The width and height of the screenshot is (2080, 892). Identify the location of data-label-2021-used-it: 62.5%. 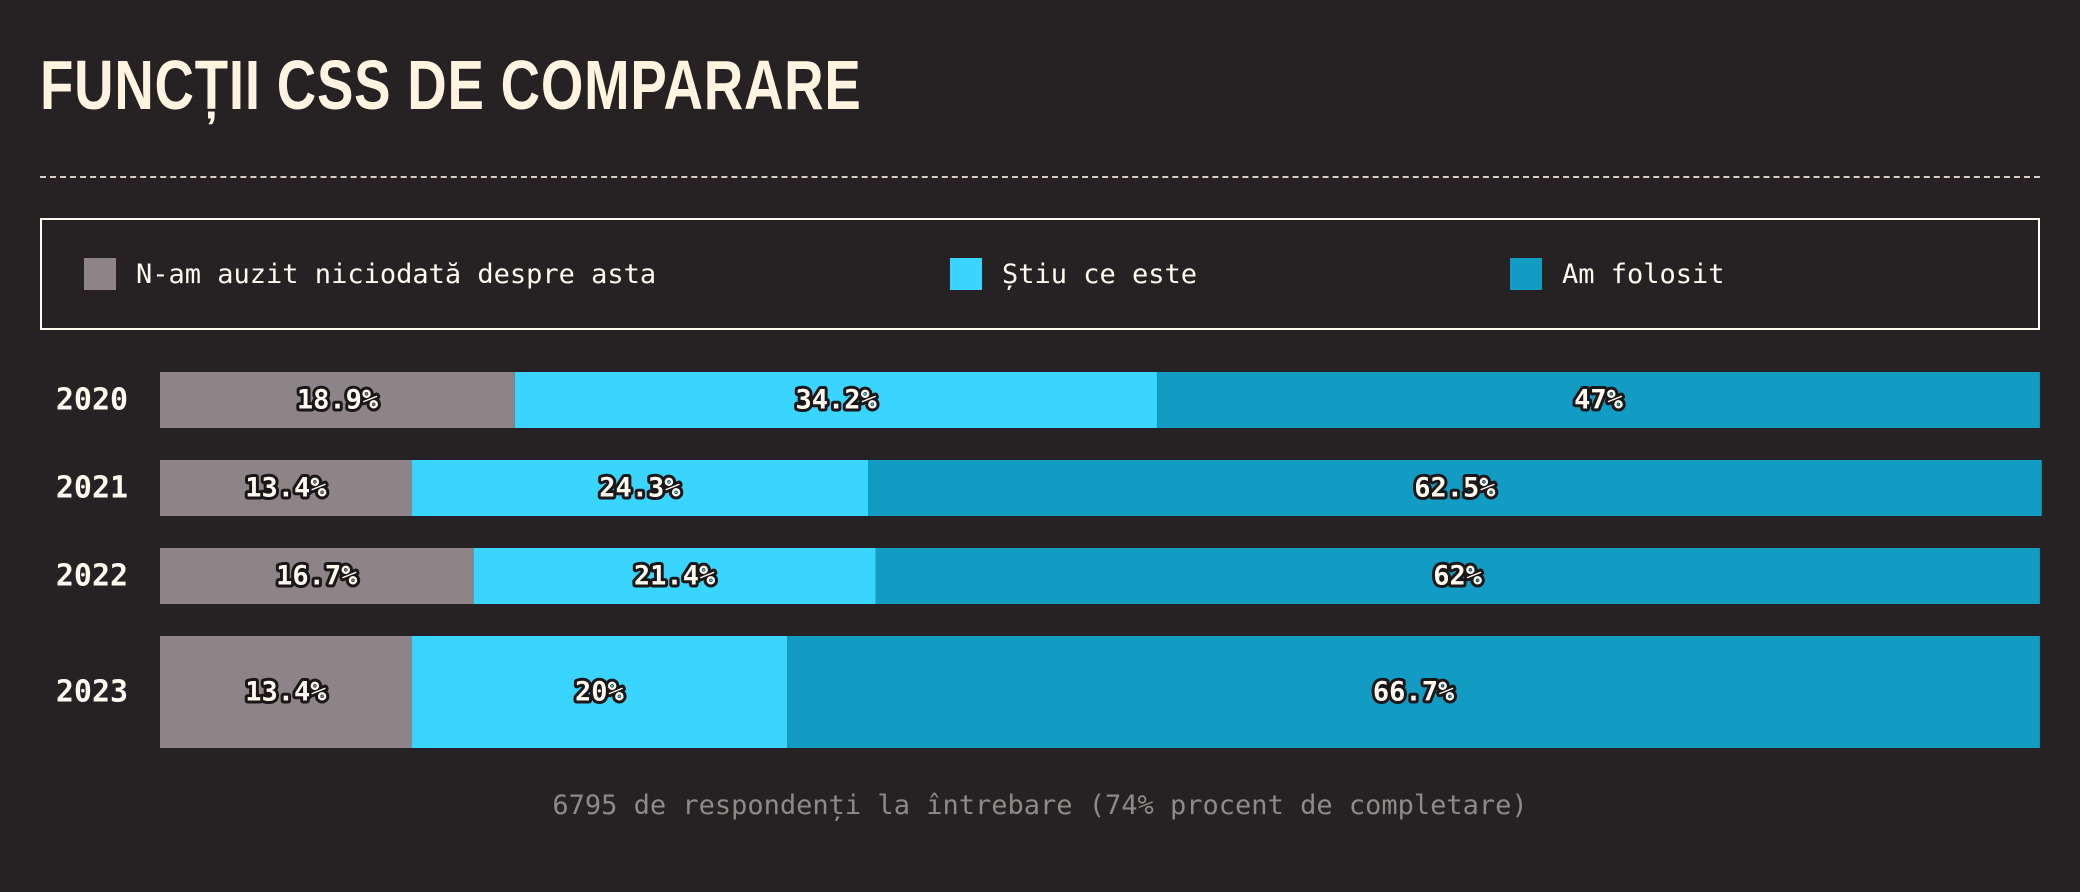
(1455, 488).